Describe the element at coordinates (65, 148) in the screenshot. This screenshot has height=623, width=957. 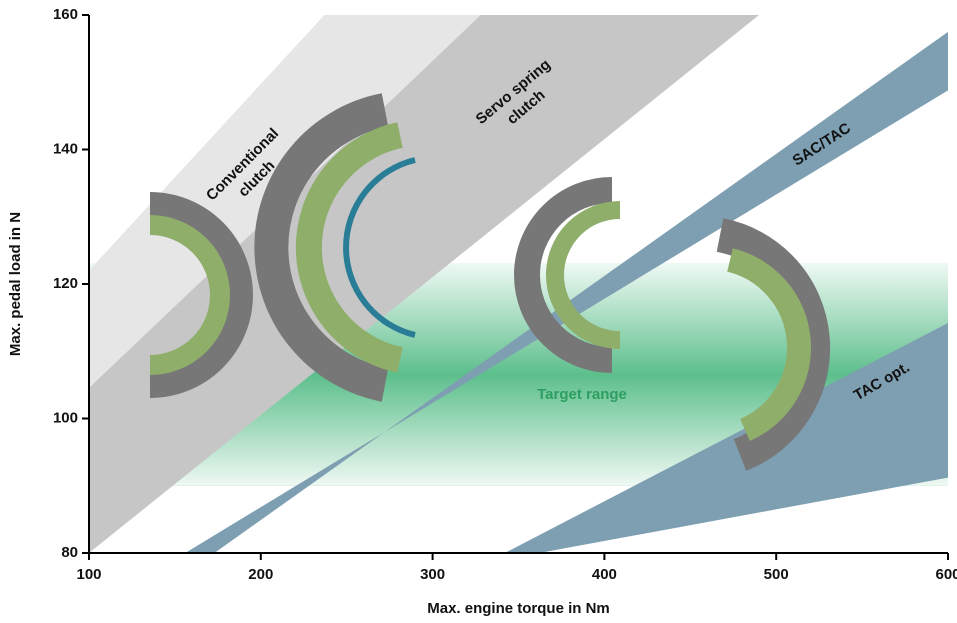
I see `y-tick-label: 140` at that location.